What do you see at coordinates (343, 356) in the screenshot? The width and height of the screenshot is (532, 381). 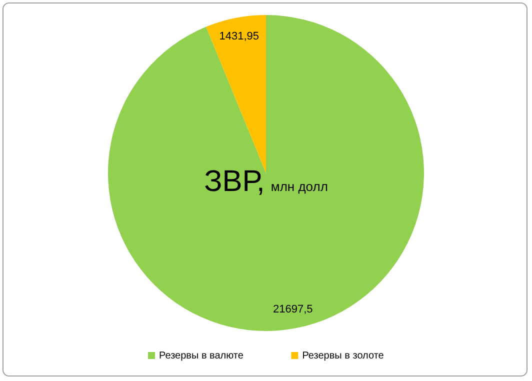 I see `legend-label: Резервы в золоте` at bounding box center [343, 356].